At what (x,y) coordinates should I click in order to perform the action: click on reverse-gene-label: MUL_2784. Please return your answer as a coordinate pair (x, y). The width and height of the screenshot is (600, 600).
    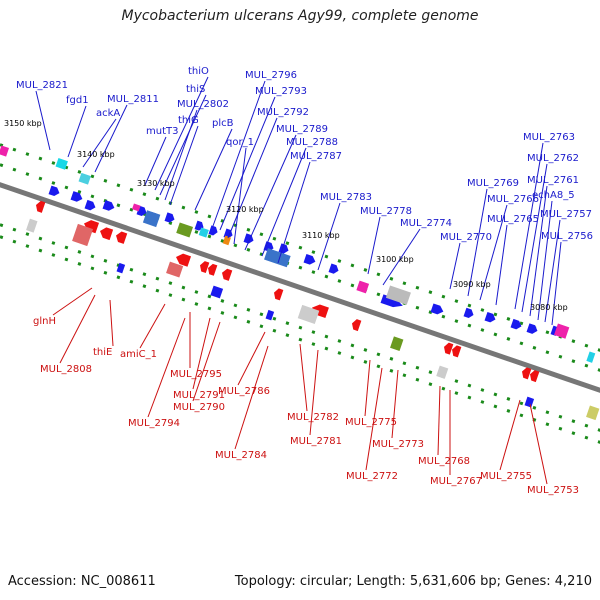
    Looking at the image, I should click on (241, 455).